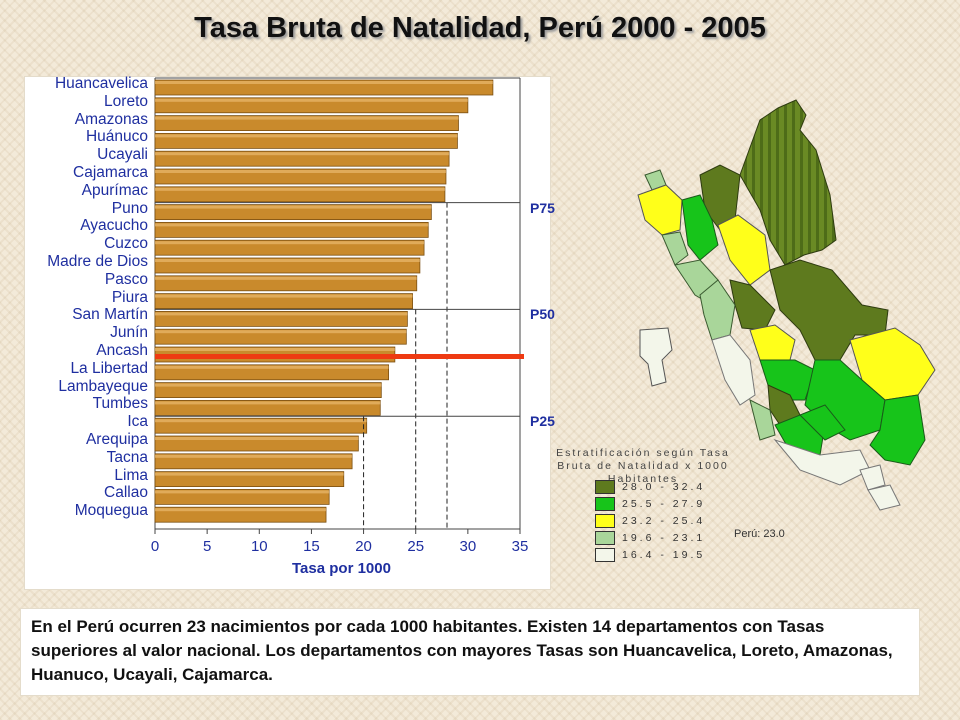 Image resolution: width=960 pixels, height=720 pixels. I want to click on category-label: Cuzco, so click(126, 244).